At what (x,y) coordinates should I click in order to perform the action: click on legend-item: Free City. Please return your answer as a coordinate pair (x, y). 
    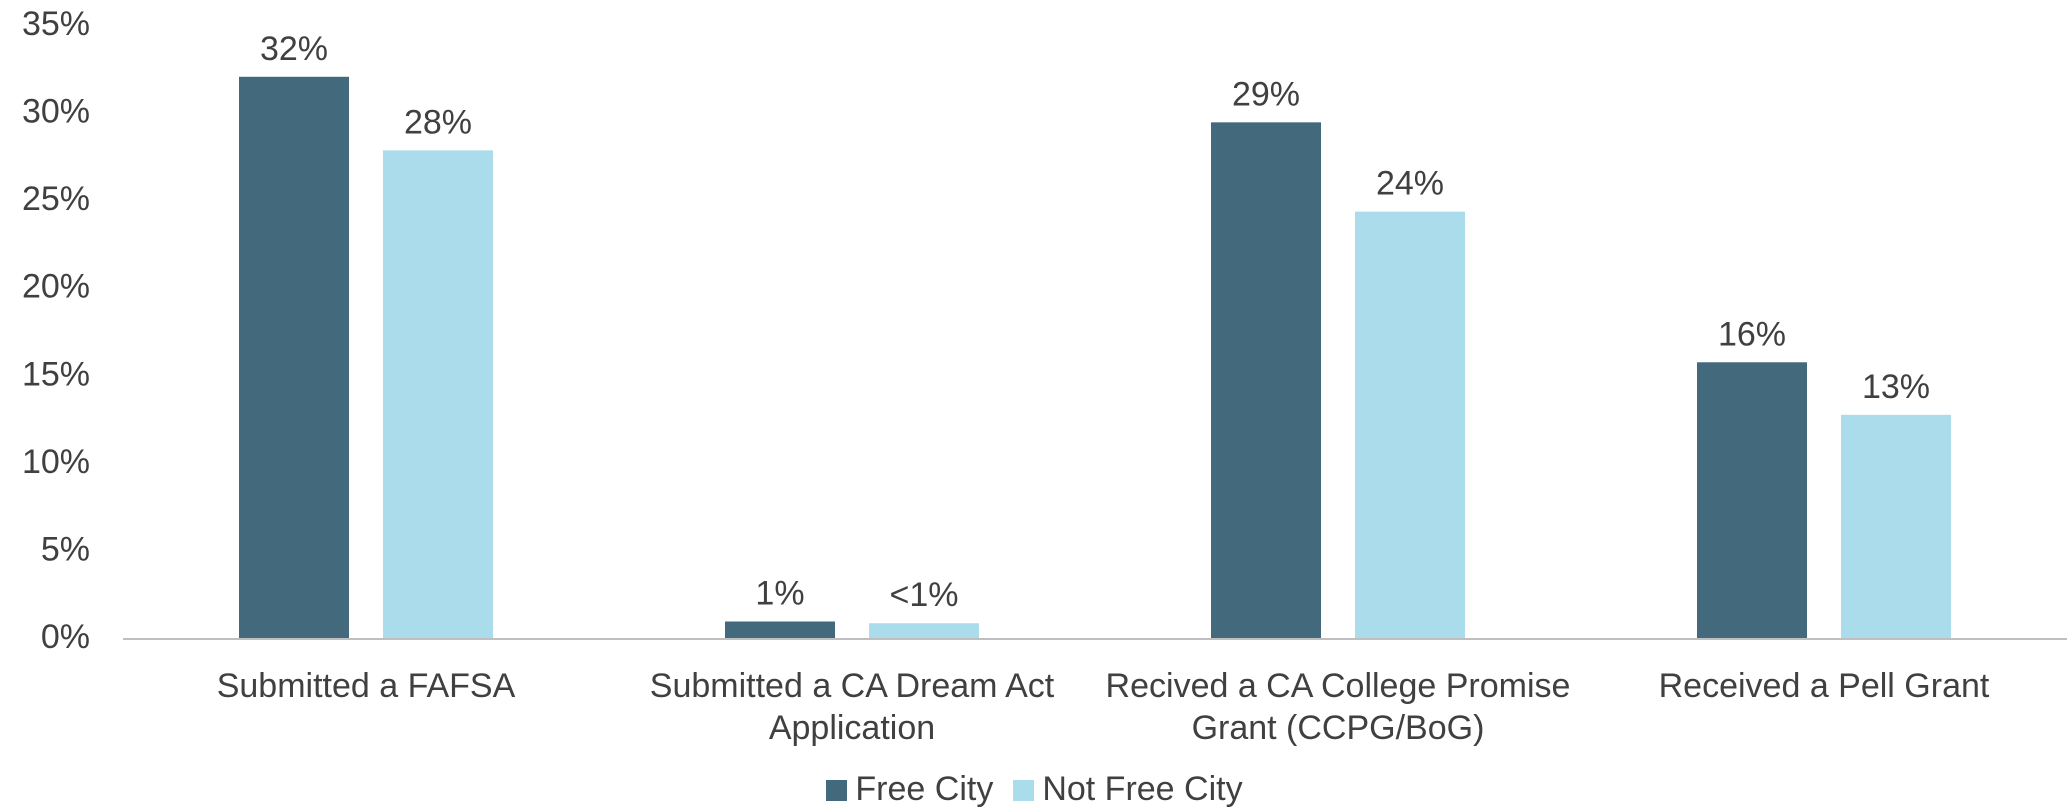
    Looking at the image, I should click on (909, 789).